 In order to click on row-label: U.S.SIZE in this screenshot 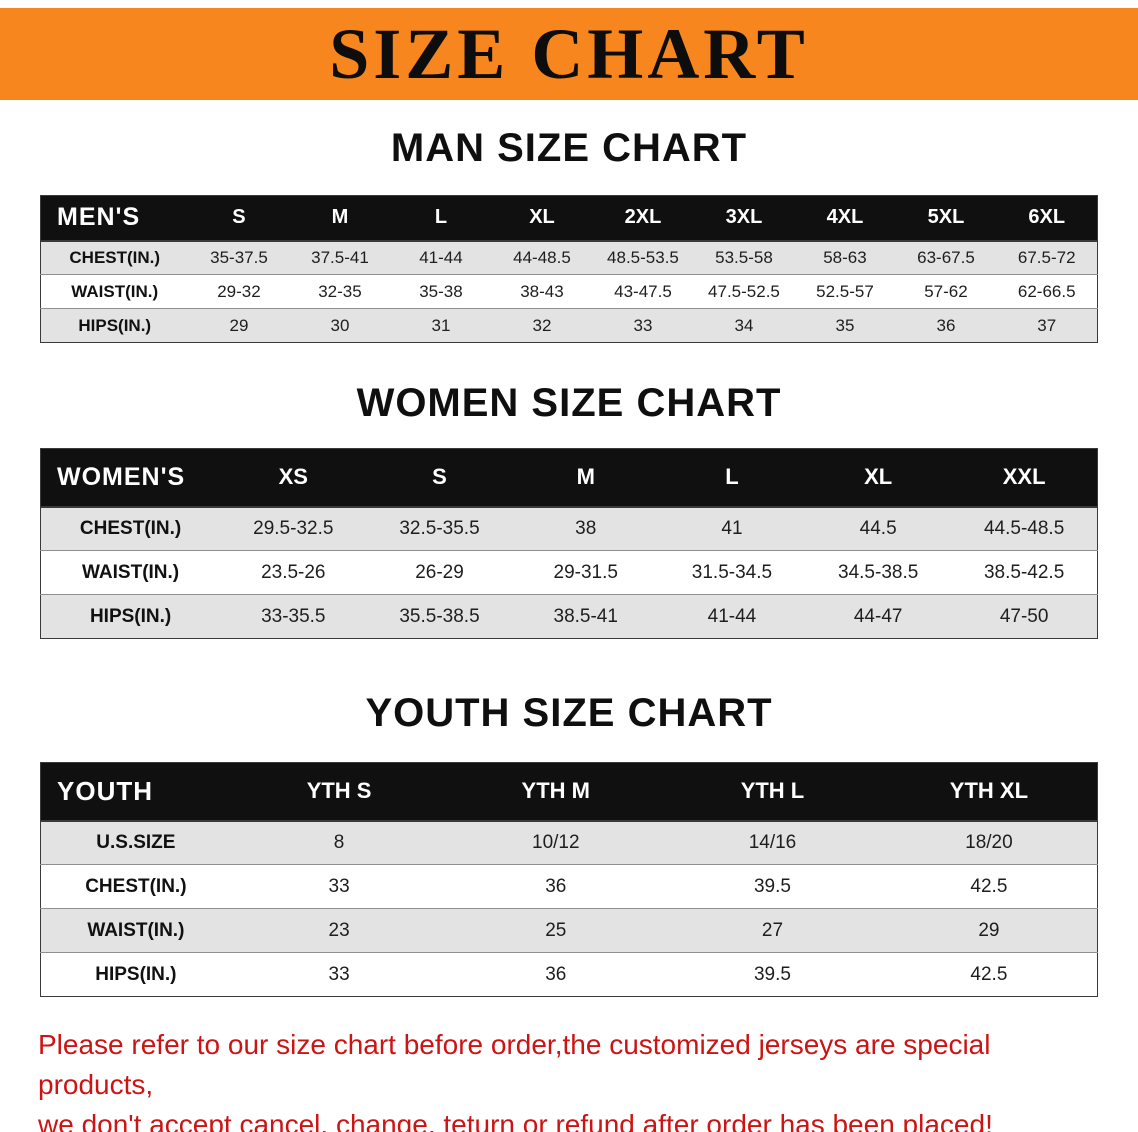, I will do `click(136, 842)`.